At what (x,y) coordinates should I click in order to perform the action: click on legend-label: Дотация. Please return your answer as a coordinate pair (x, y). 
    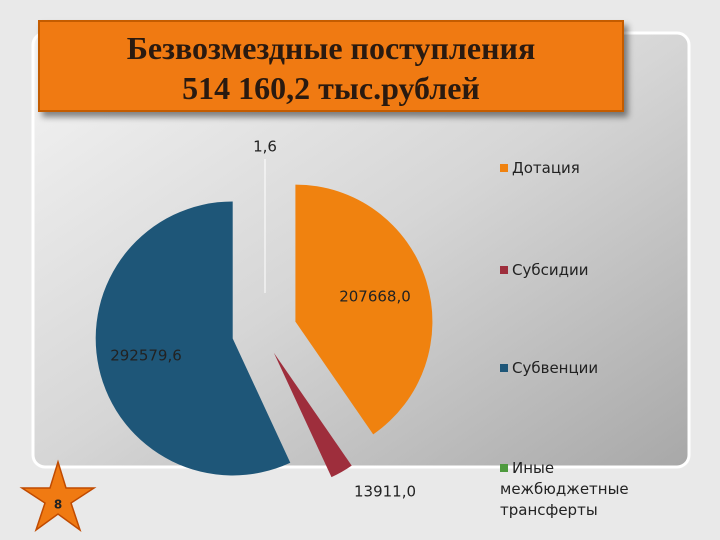
    Looking at the image, I should click on (546, 168).